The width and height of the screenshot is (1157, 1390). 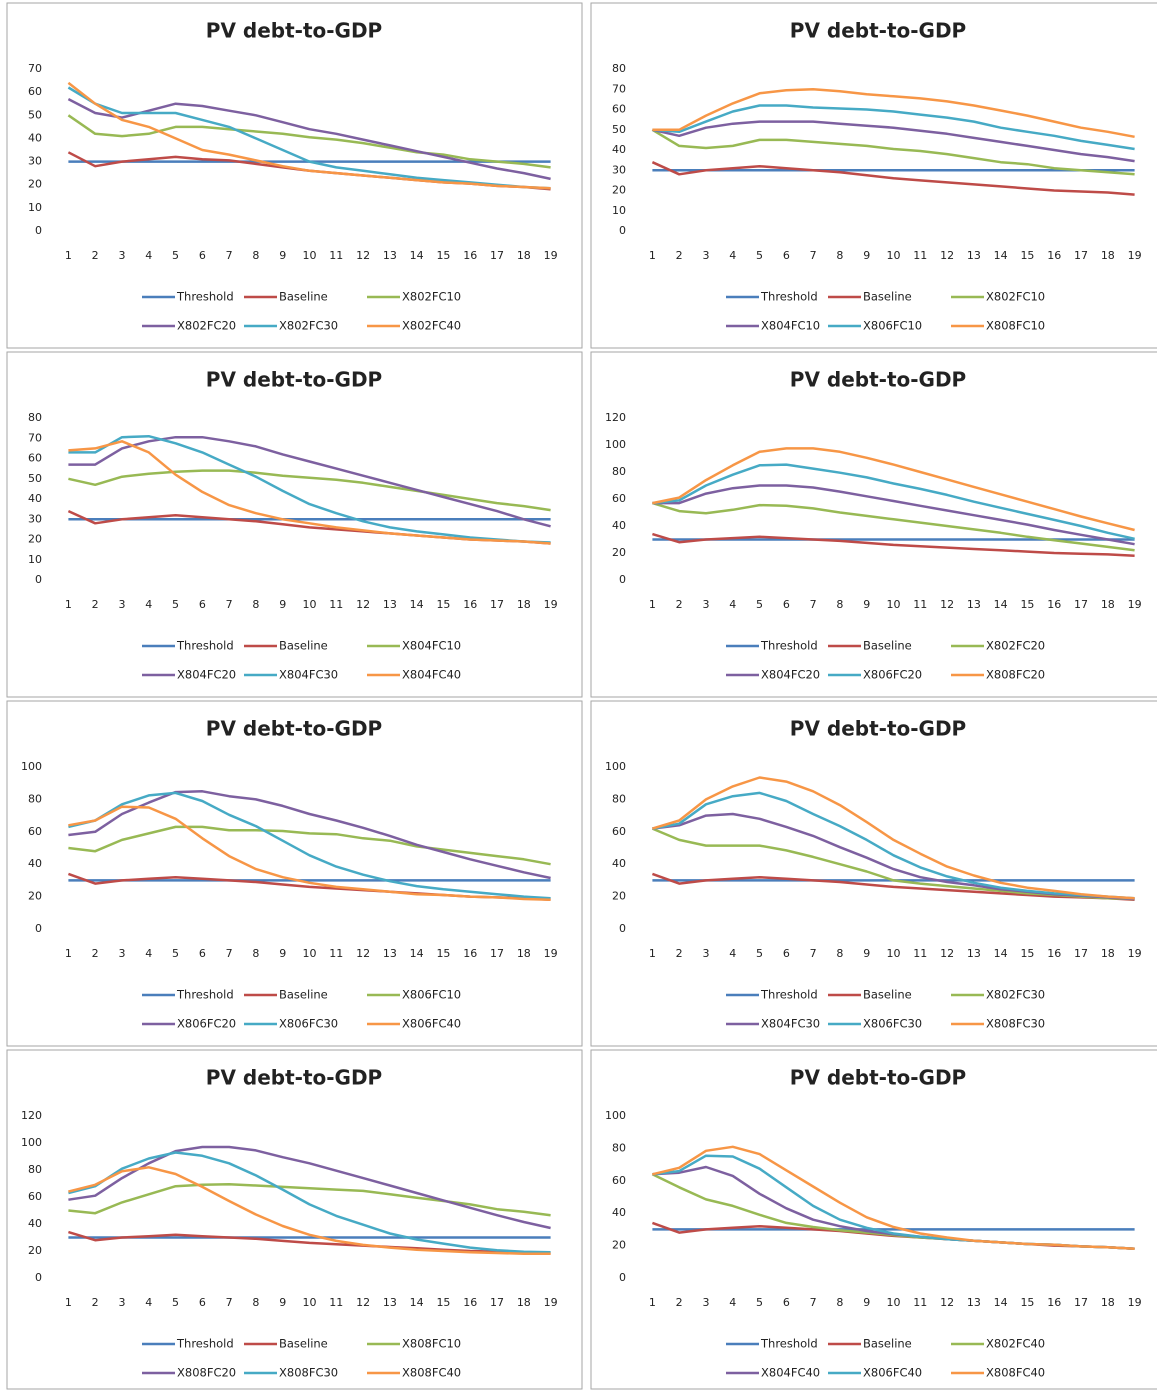 What do you see at coordinates (35, 161) in the screenshot?
I see `y-tick-label: 30` at bounding box center [35, 161].